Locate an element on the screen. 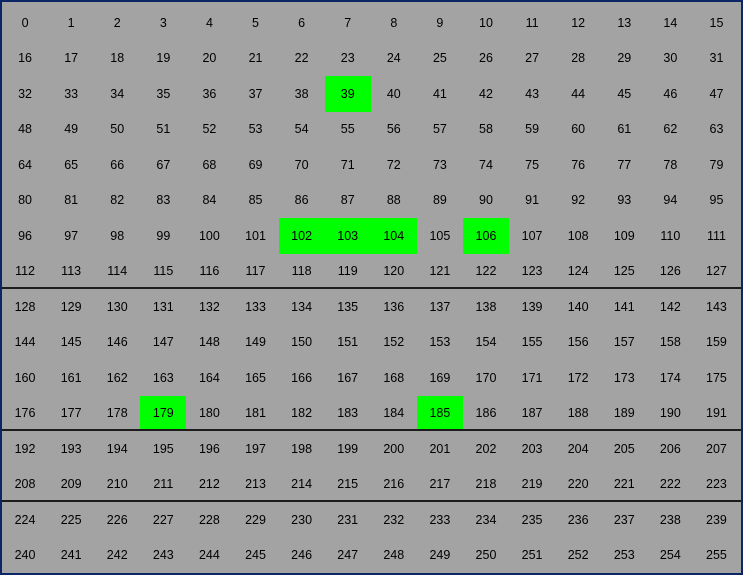 Image resolution: width=743 pixels, height=575 pixels. grid-cell: 82 is located at coordinates (117, 200).